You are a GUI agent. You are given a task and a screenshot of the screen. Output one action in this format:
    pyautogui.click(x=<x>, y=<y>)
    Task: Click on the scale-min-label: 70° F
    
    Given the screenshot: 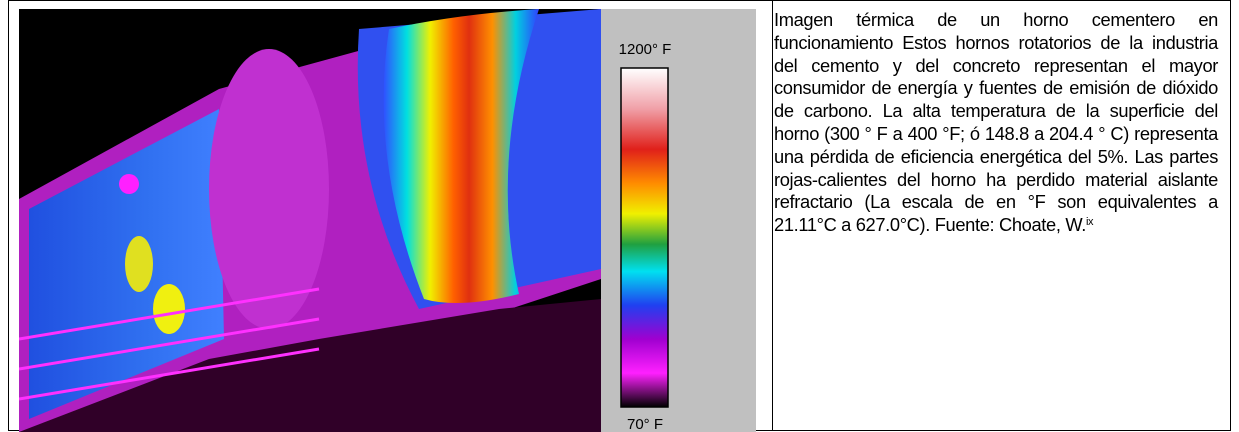 What is the action you would take?
    pyautogui.click(x=645, y=424)
    